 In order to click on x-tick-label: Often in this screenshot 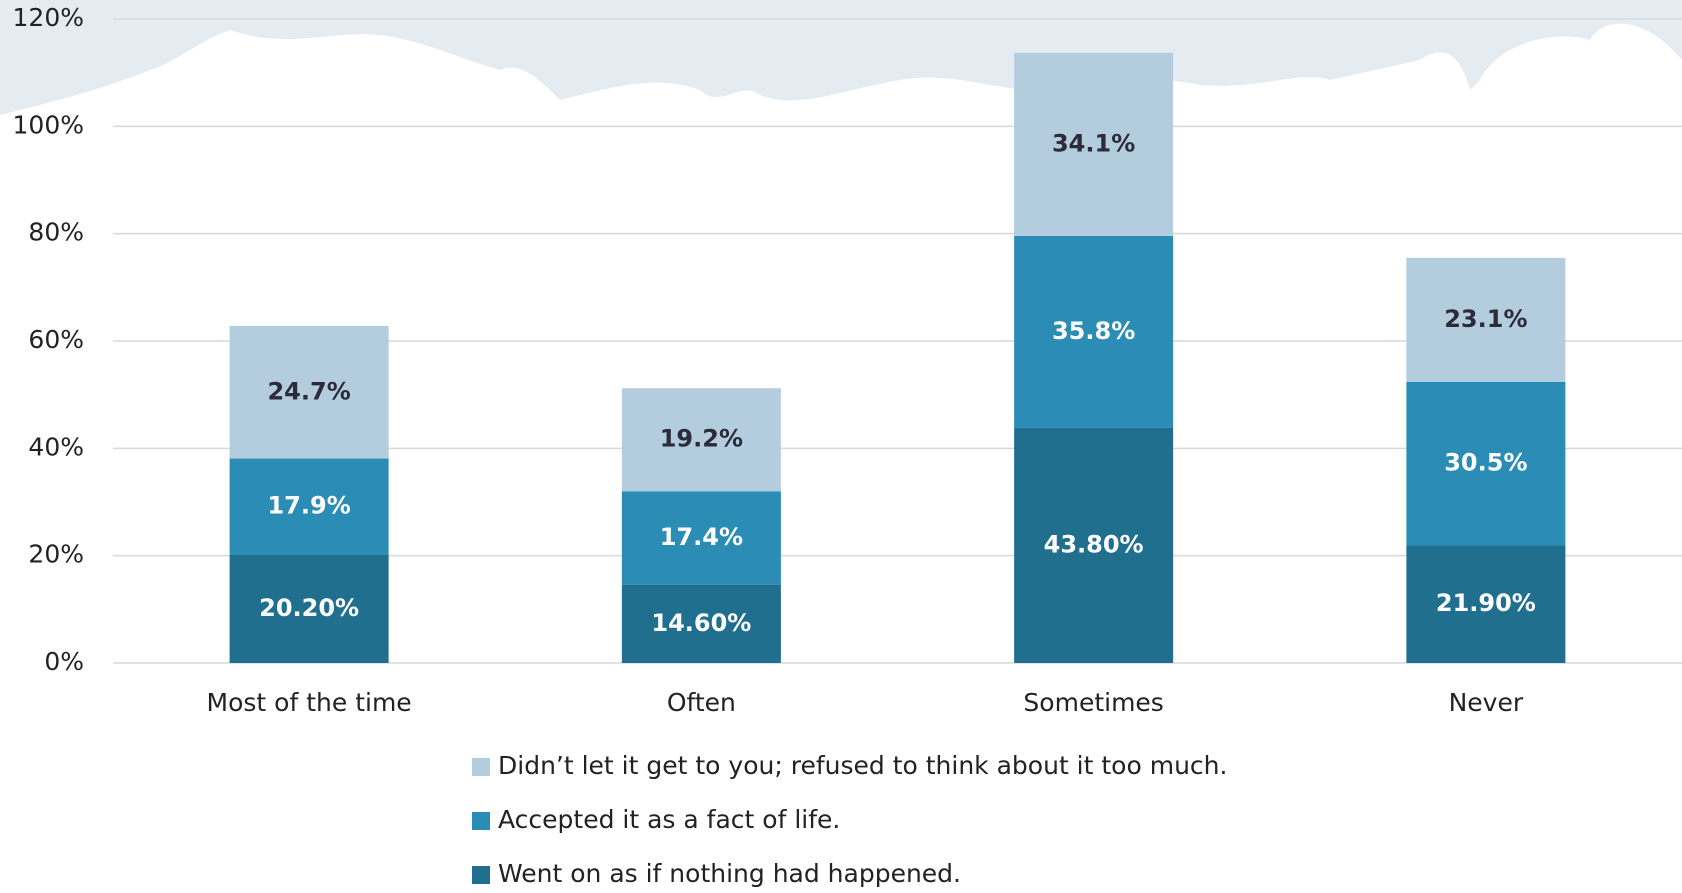, I will do `click(701, 702)`.